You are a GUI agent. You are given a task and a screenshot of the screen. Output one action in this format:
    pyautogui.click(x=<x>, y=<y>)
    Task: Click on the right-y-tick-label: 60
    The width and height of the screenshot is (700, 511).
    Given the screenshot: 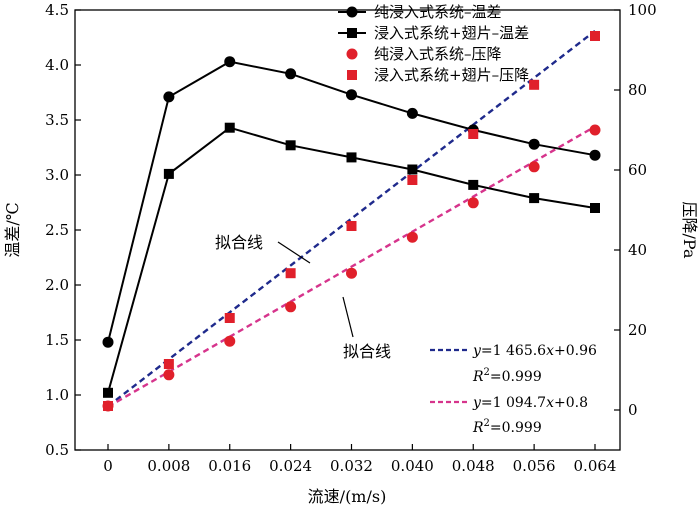 What is the action you would take?
    pyautogui.click(x=637, y=170)
    